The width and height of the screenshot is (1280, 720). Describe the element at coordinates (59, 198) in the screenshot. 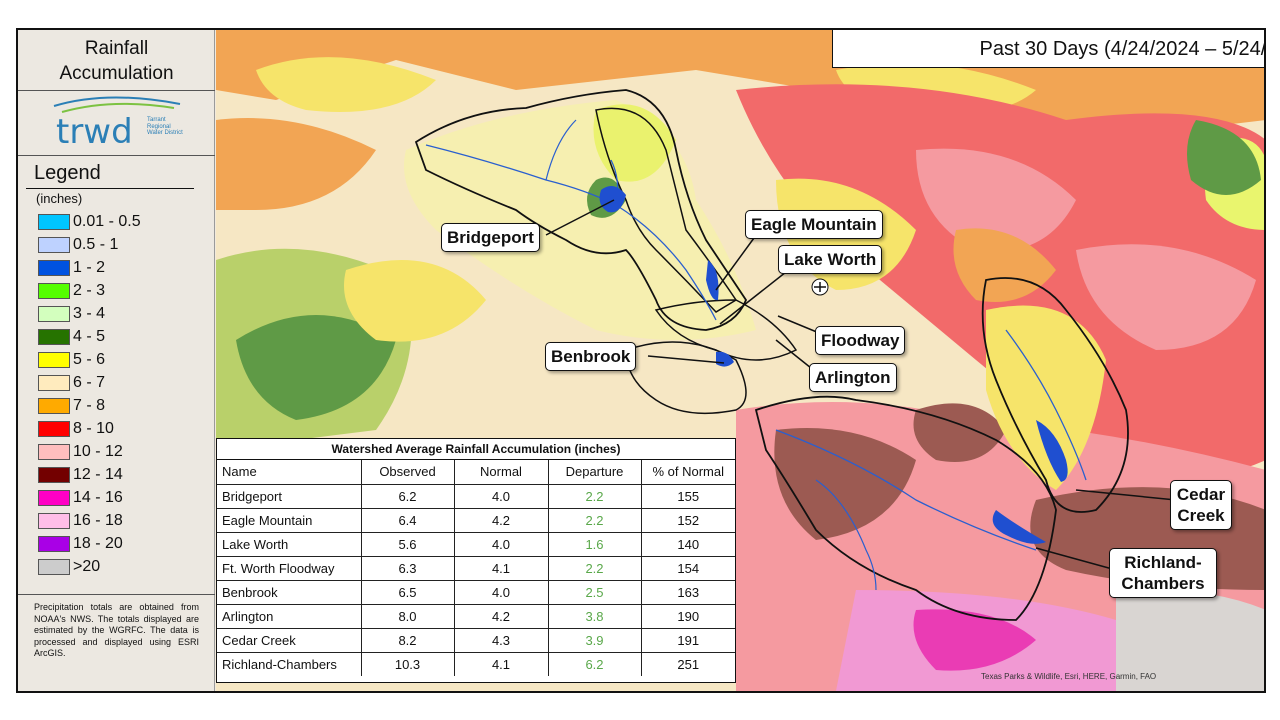

I see `legend-units: (inches)` at that location.